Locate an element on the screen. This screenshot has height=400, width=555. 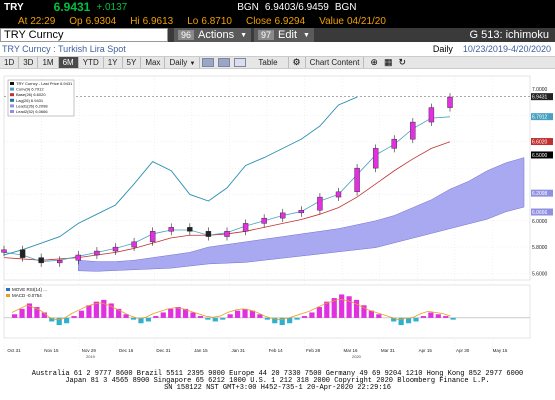
grid-icon: ▦ is located at coordinates (388, 62).